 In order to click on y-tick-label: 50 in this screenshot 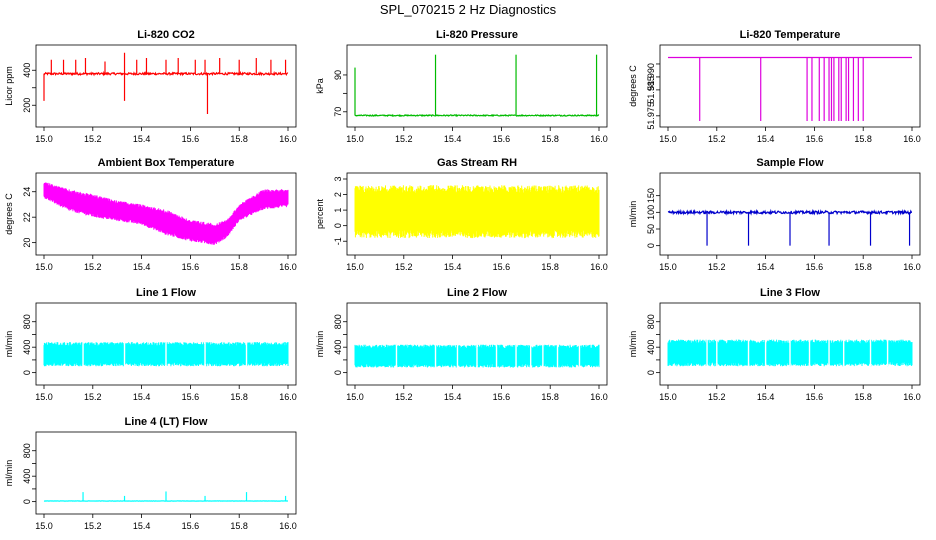, I will do `click(651, 229)`.